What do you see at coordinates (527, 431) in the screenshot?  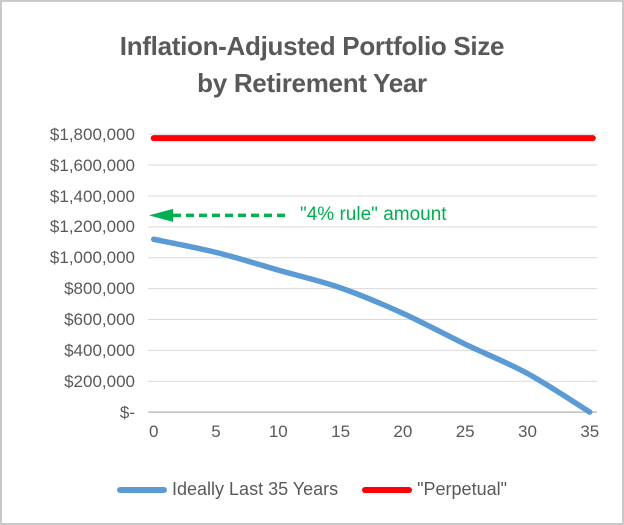 I see `x-tick-label: 30` at bounding box center [527, 431].